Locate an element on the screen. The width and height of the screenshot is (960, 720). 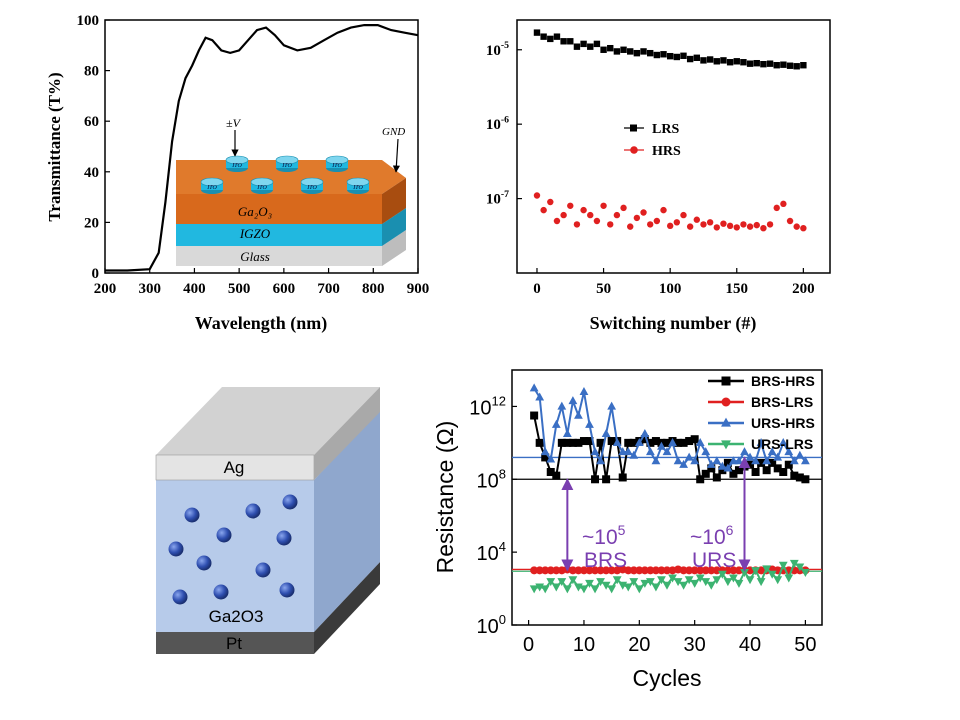
ga2o3-label: Ga2O3 is located at coordinates (236, 616).